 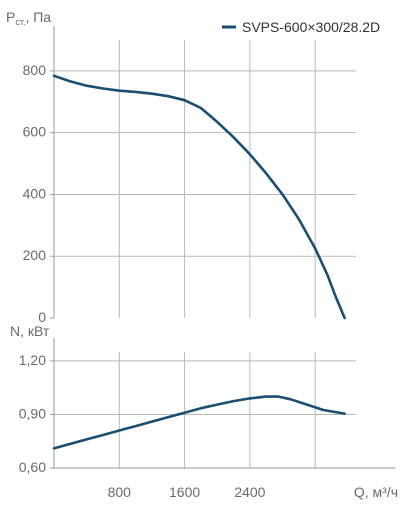 What do you see at coordinates (120, 492) in the screenshot?
I see `x-tick-label-0: 800` at bounding box center [120, 492].